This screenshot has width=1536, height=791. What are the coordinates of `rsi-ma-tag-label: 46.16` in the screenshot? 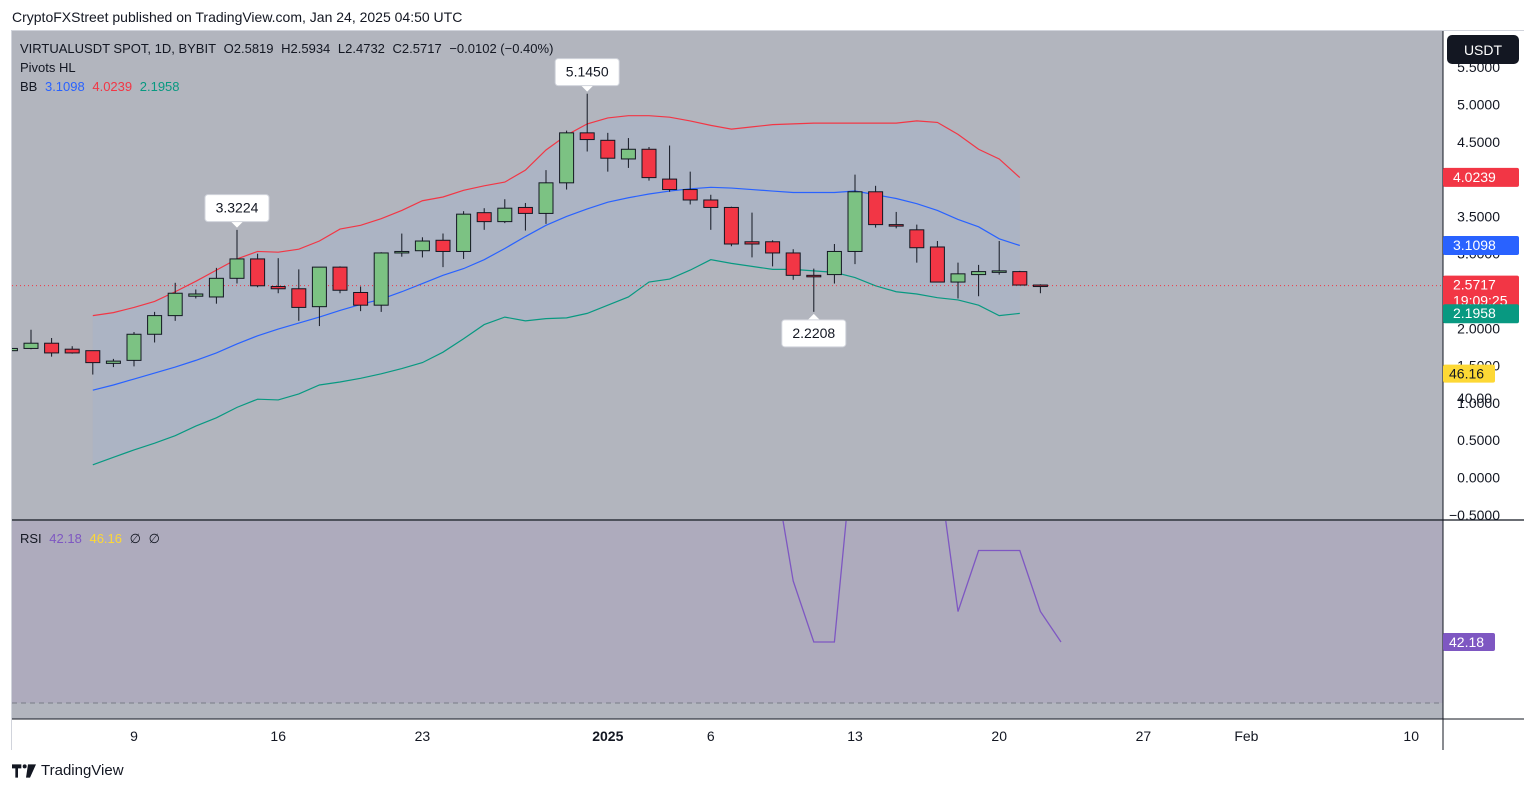 It's located at (1466, 374).